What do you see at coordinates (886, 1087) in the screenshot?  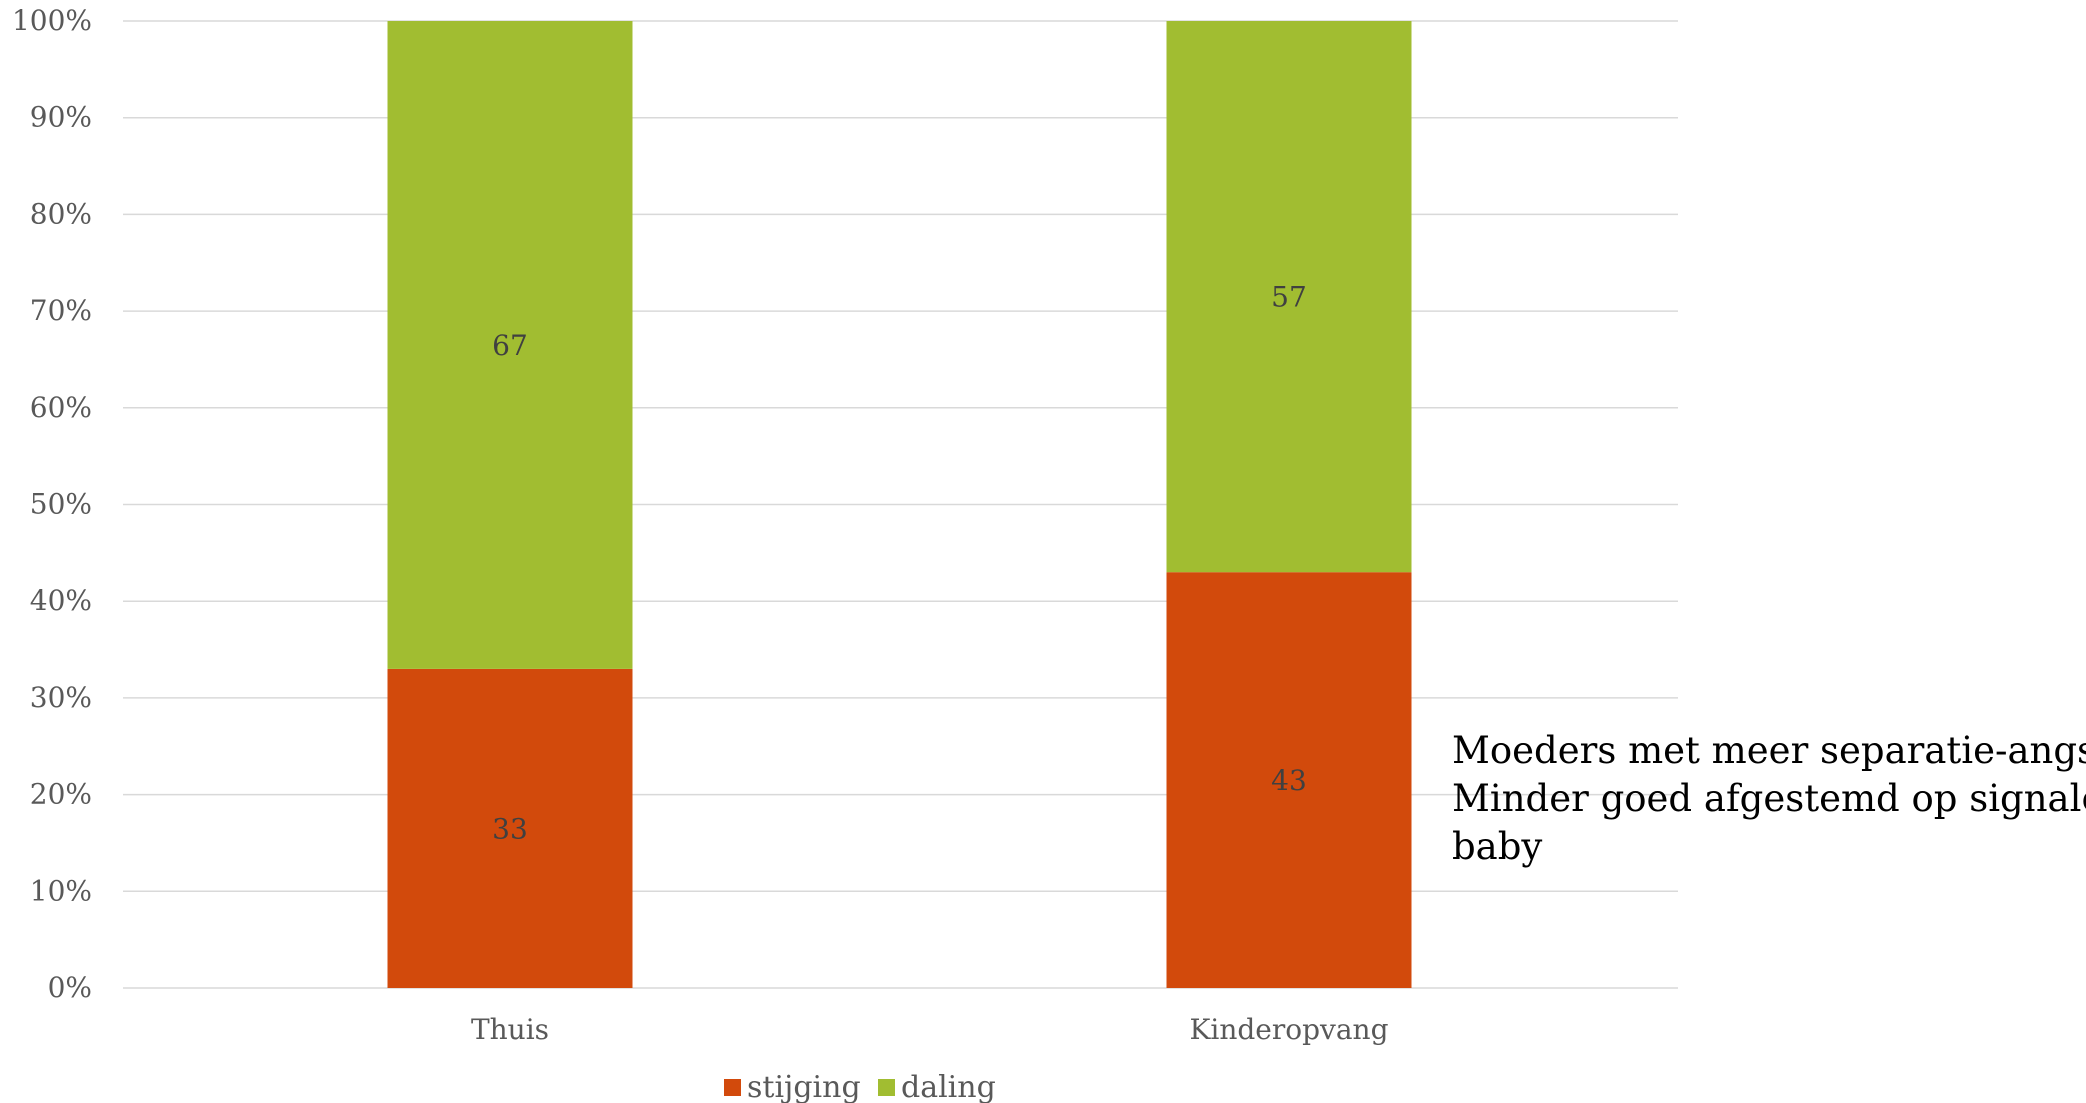 I see `legend-swatch-daling` at bounding box center [886, 1087].